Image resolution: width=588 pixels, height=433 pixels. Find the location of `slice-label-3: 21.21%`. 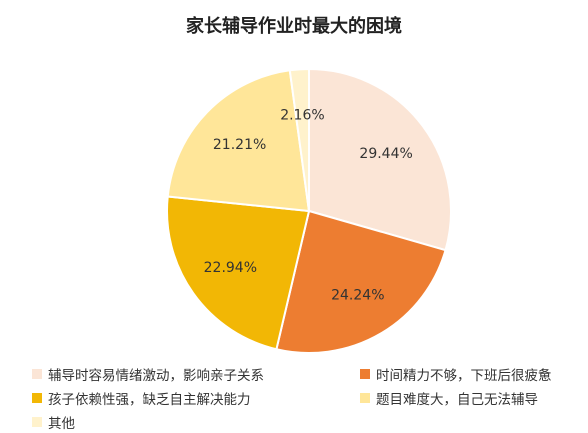

slice-label-3: 21.21% is located at coordinates (239, 145).